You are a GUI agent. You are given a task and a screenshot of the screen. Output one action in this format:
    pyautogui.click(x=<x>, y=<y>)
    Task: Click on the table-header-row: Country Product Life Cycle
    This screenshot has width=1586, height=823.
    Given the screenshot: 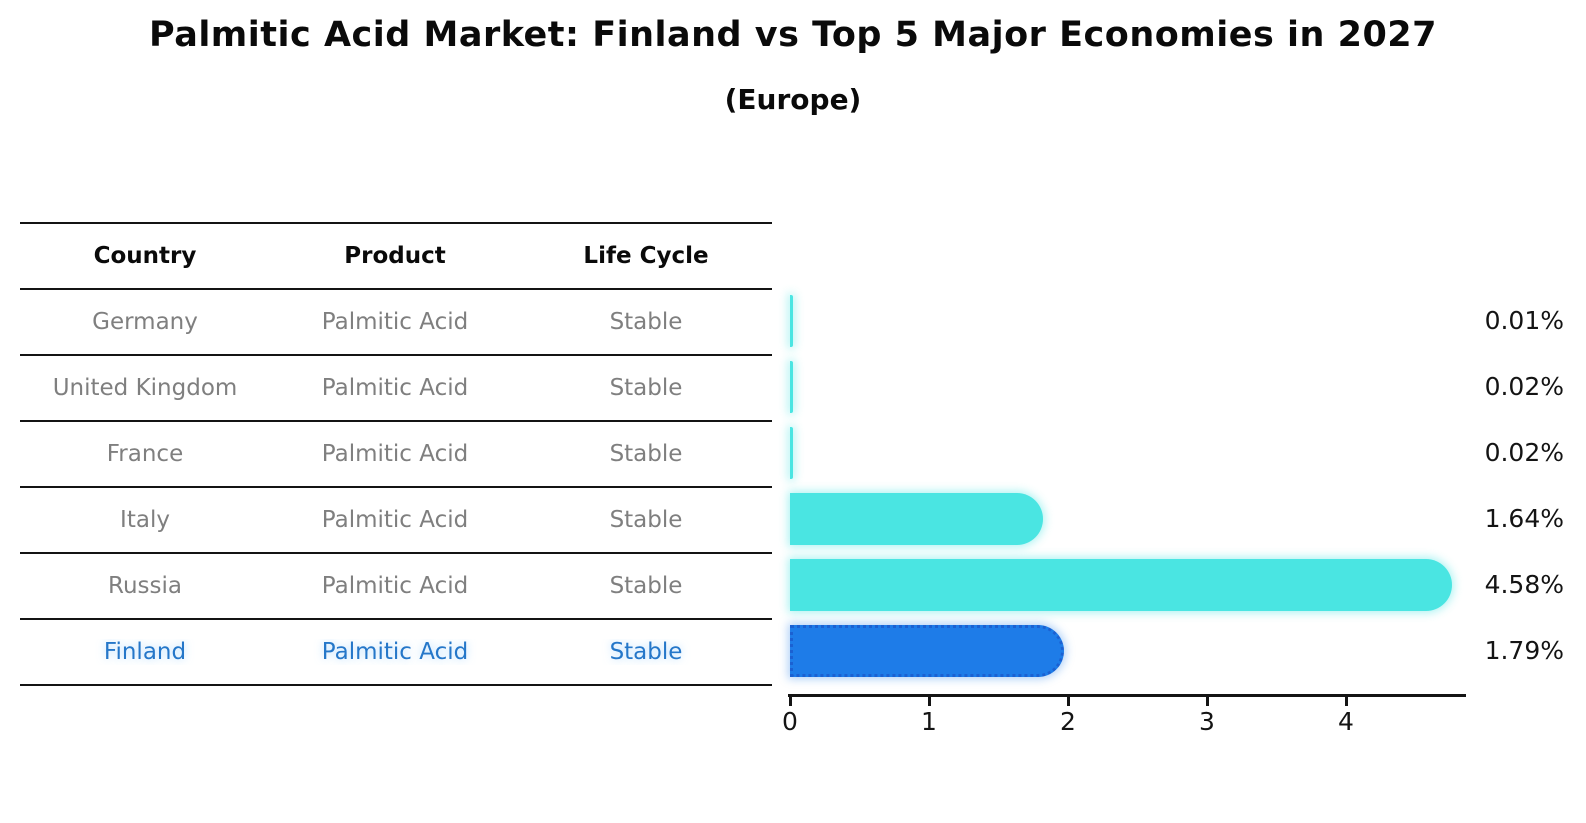 What is the action you would take?
    pyautogui.click(x=396, y=255)
    